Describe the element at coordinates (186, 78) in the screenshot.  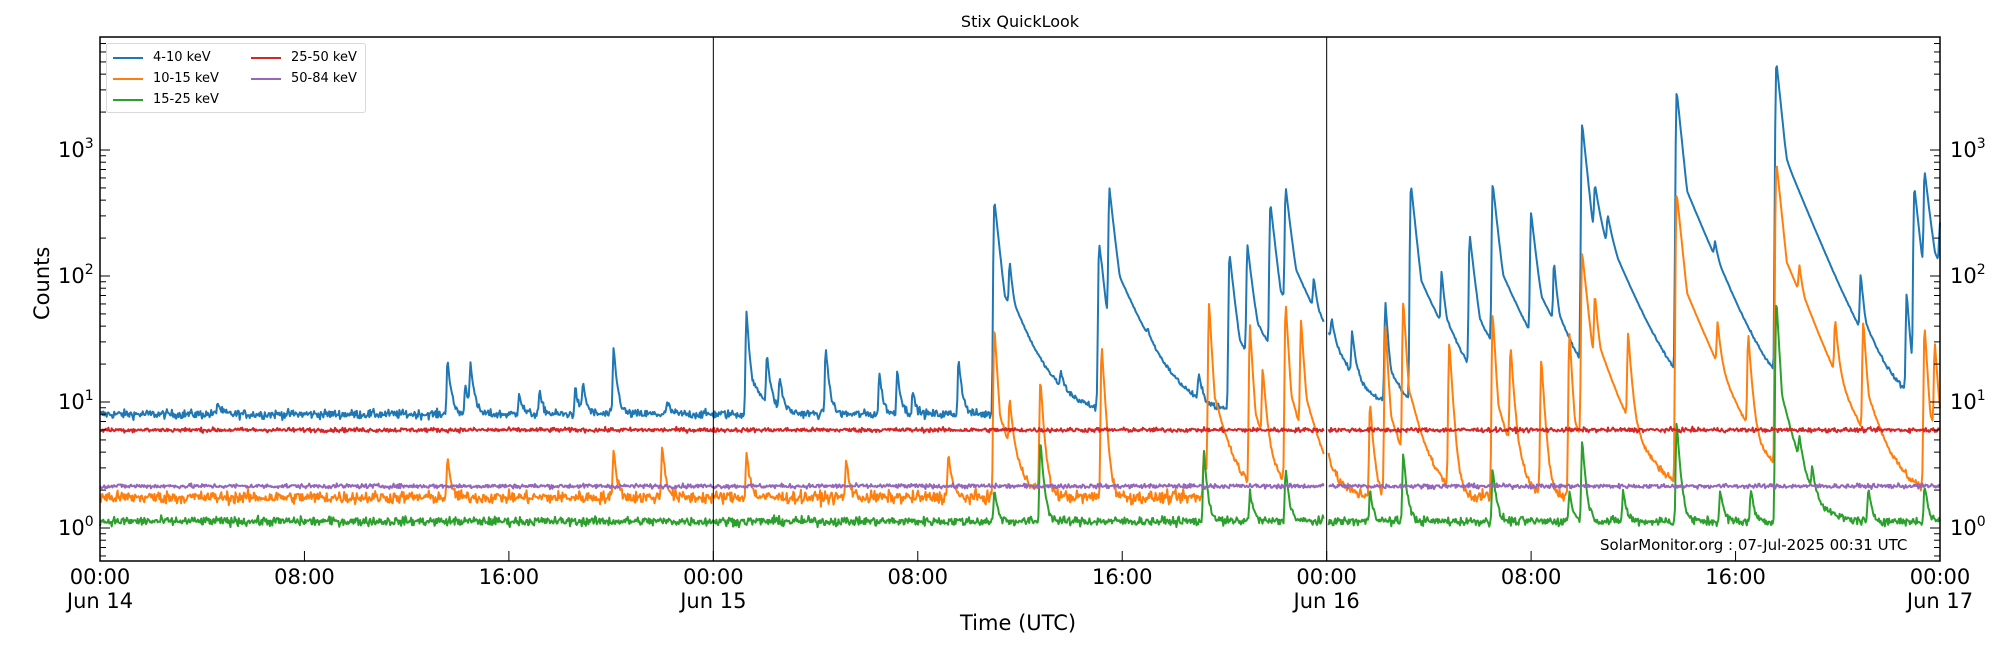
I see `legend-label: 10-15 keV` at that location.